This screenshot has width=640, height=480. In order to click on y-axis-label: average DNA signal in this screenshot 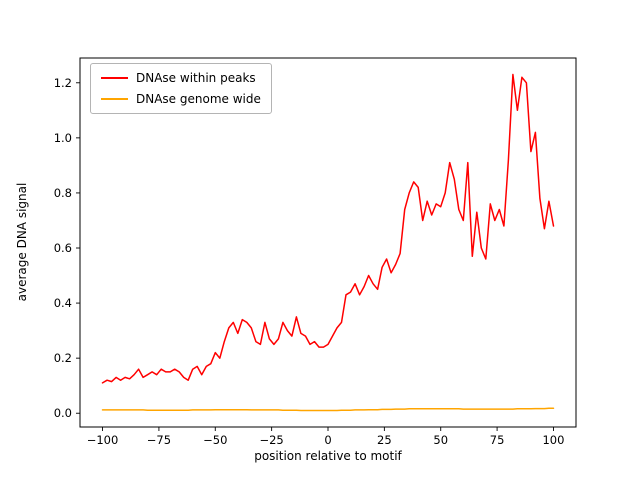, I will do `click(22, 242)`.